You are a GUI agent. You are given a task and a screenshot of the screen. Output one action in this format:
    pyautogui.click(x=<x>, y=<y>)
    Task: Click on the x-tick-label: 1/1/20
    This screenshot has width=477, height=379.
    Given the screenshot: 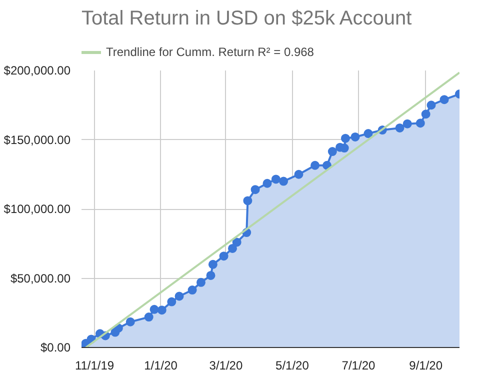 What is the action you would take?
    pyautogui.click(x=161, y=365)
    